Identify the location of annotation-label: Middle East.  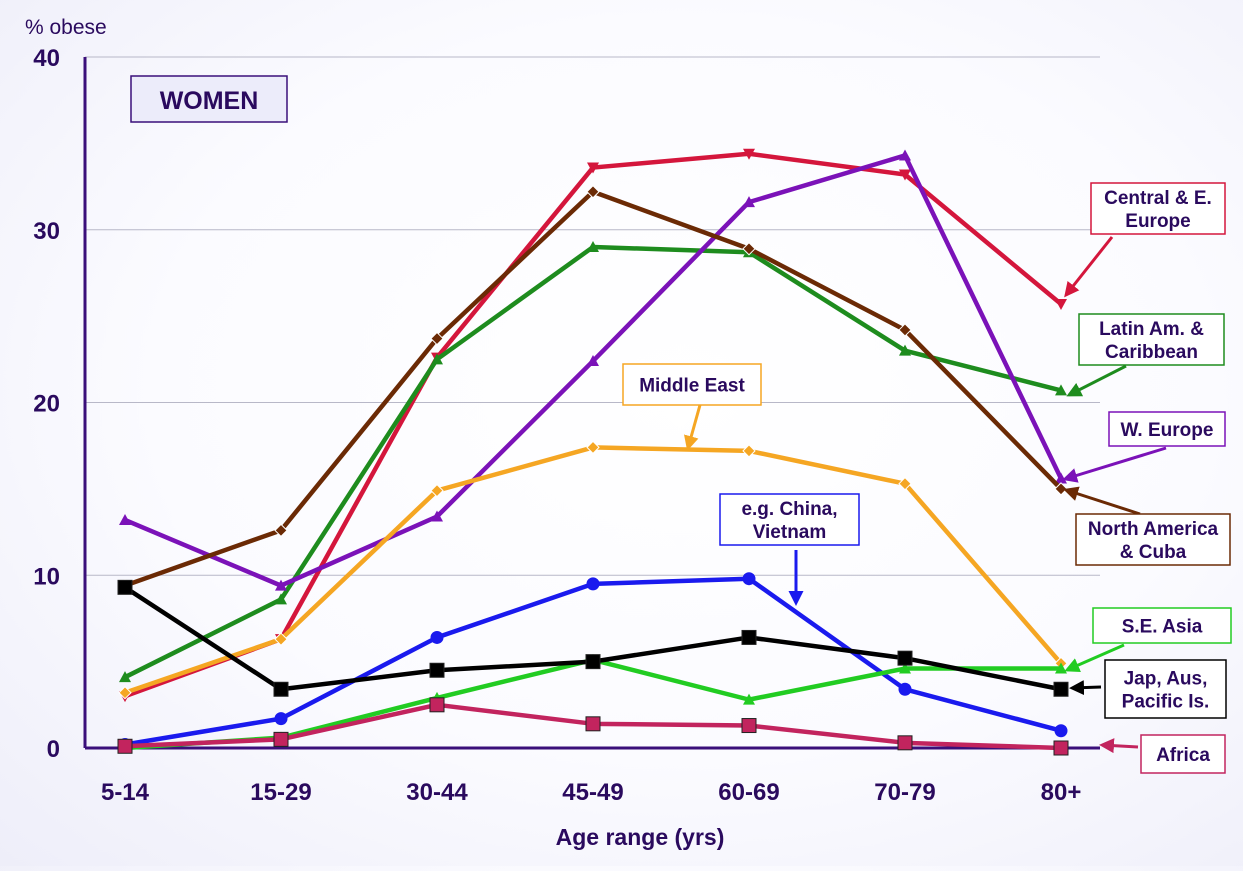
(692, 386).